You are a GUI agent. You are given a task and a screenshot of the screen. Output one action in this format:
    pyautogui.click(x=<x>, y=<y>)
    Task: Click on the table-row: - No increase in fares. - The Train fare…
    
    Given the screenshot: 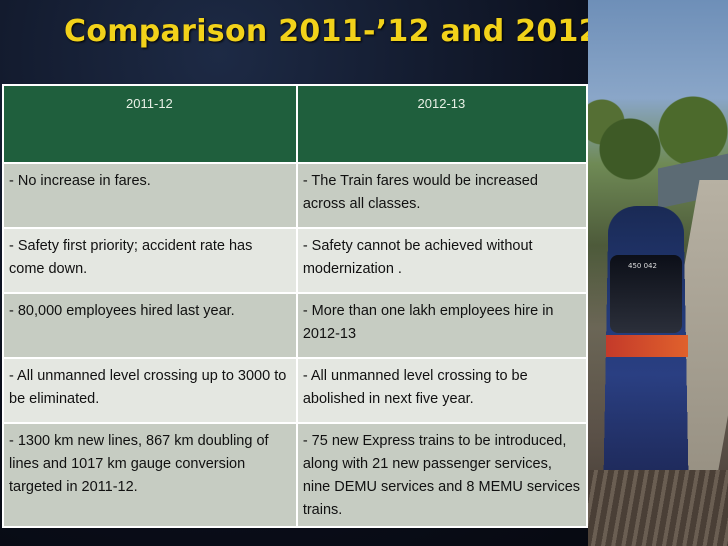 What is the action you would take?
    pyautogui.click(x=295, y=195)
    